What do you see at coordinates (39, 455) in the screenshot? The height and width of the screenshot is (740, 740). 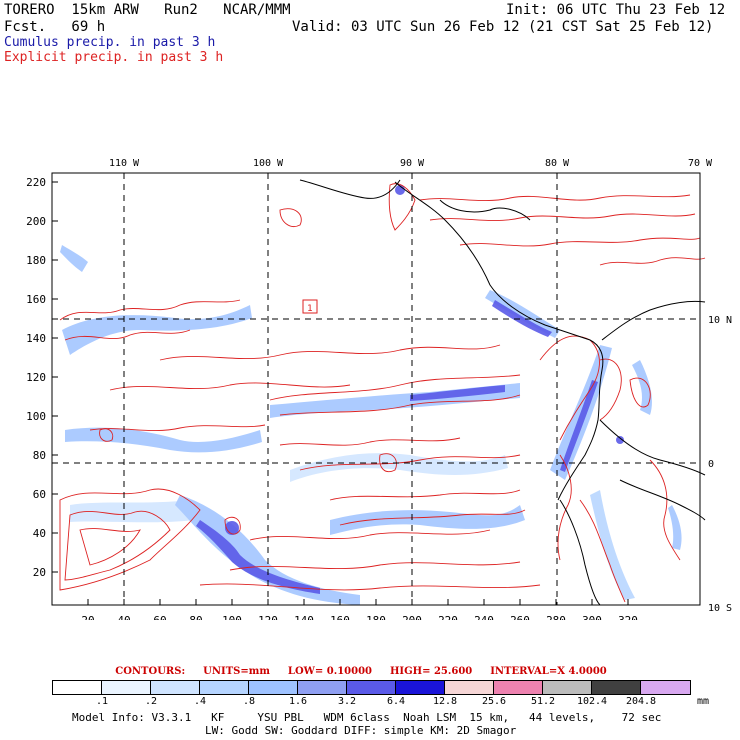 I see `y-tick-label: 80` at bounding box center [39, 455].